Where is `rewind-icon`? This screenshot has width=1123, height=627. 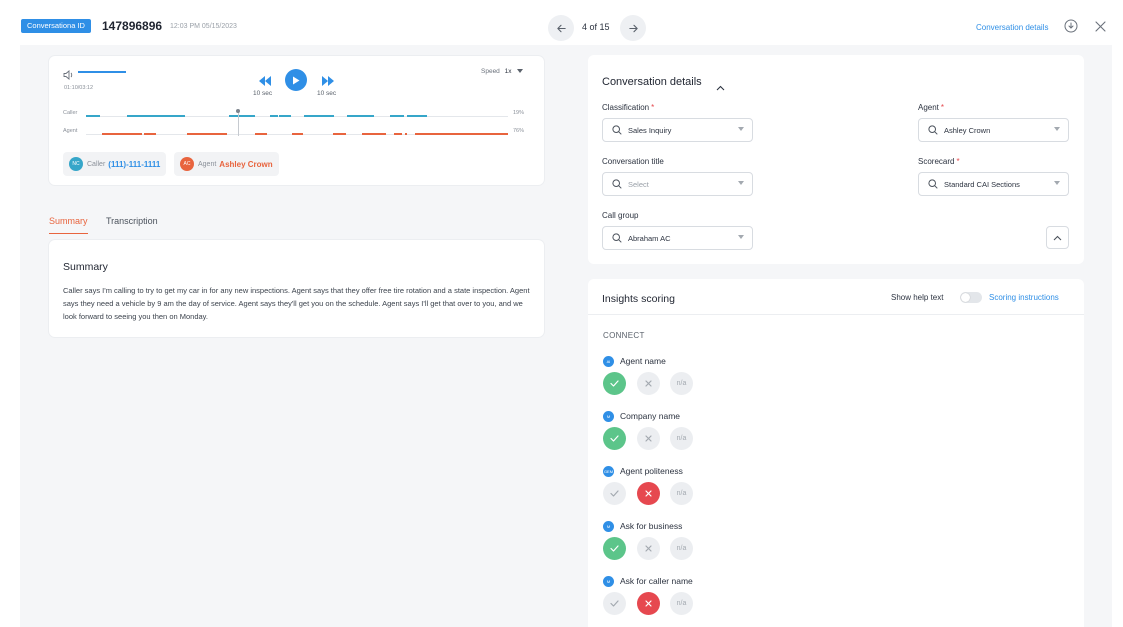 rewind-icon is located at coordinates (265, 82).